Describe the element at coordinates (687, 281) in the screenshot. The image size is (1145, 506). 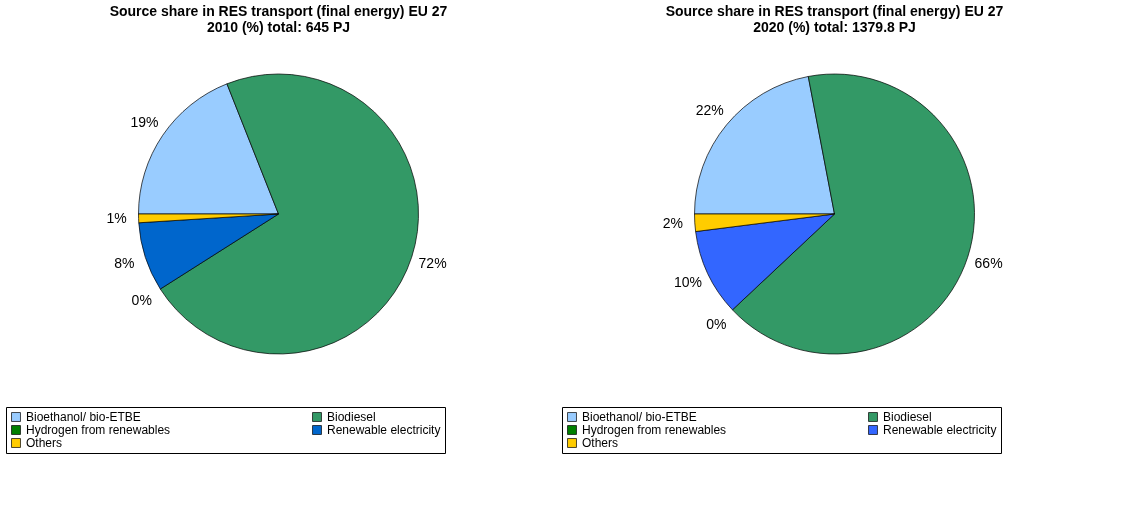
I see `data-label: 10%` at that location.